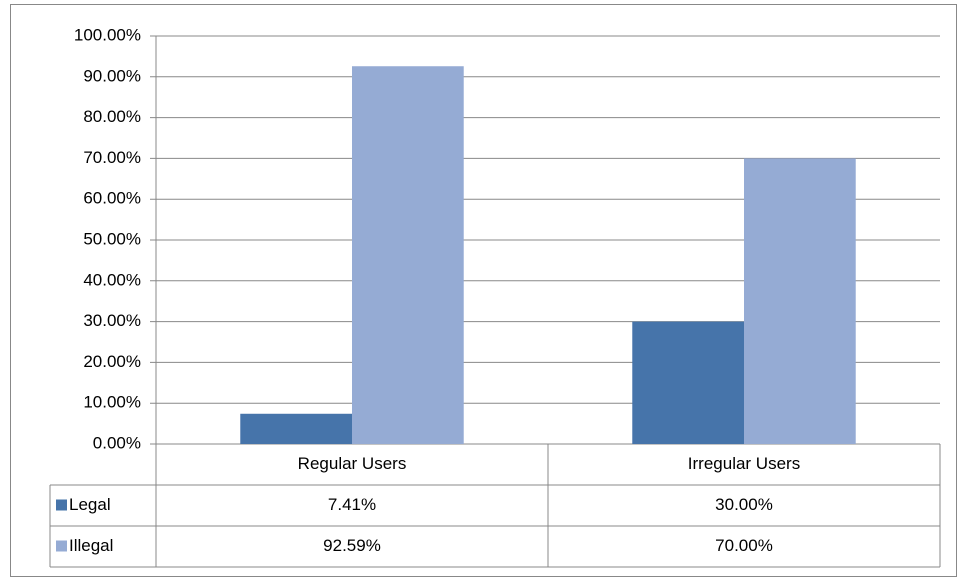 The width and height of the screenshot is (958, 578). Describe the element at coordinates (744, 463) in the screenshot. I see `x-tick-label: Irregular Users` at that location.